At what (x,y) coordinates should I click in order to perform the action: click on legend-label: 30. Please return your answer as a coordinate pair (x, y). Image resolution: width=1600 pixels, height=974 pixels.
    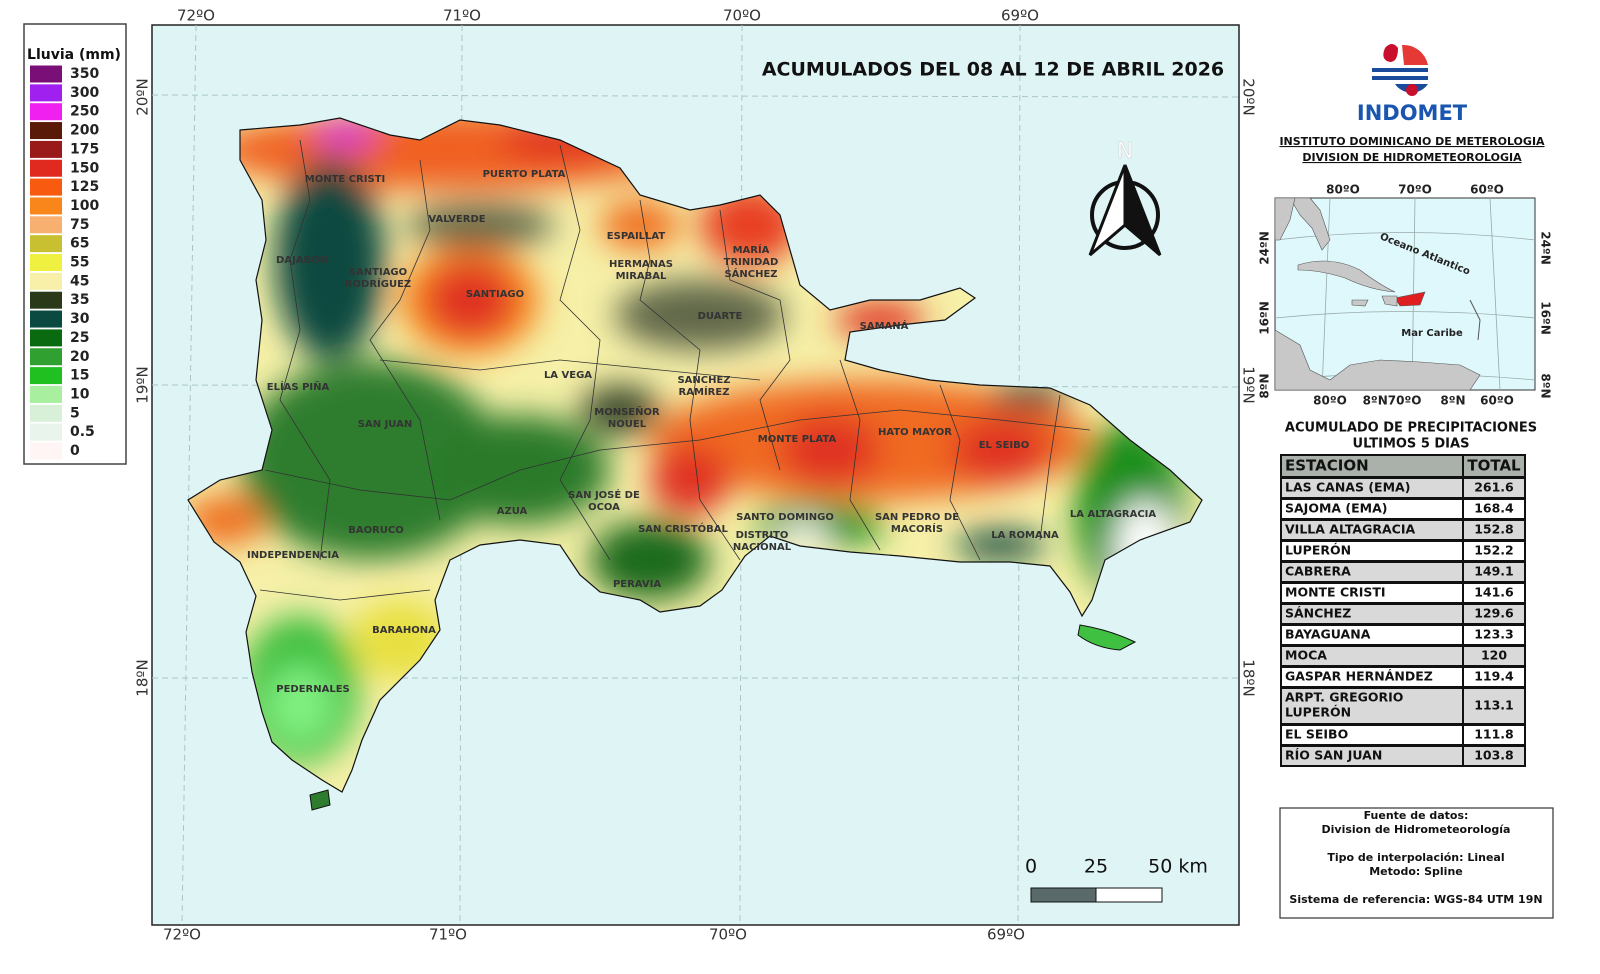
    Looking at the image, I should click on (80, 319).